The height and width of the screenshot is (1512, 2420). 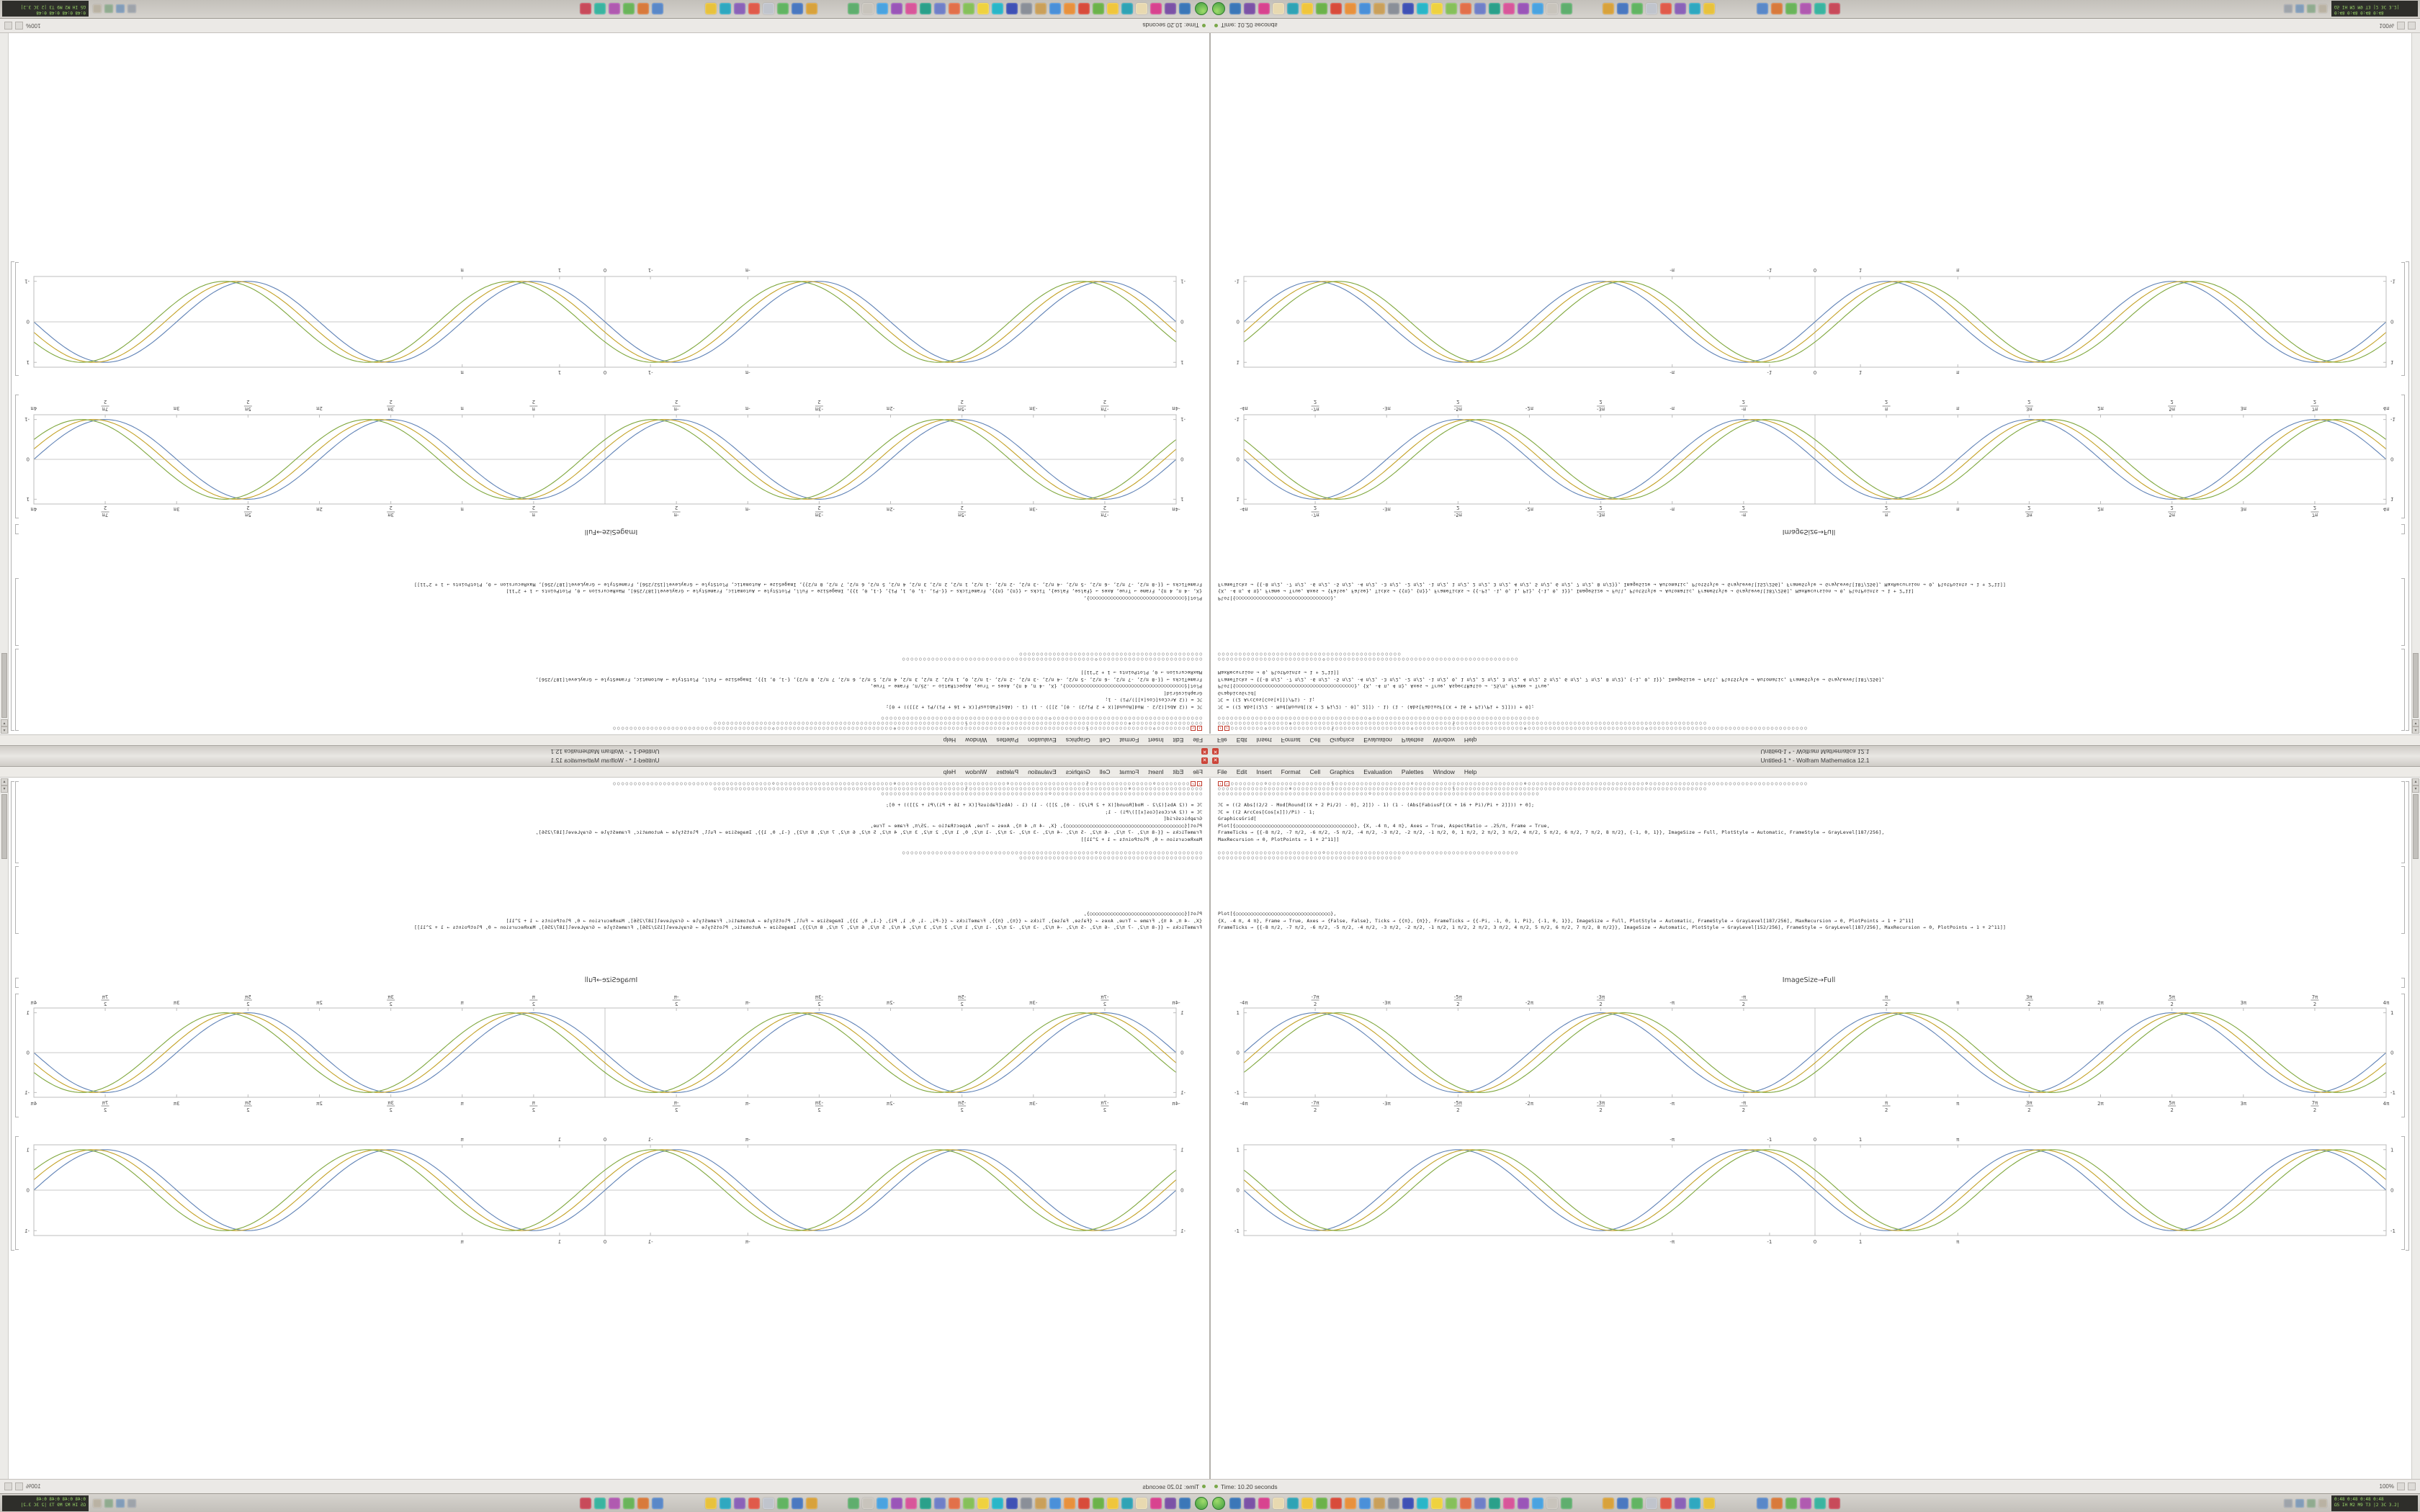 What do you see at coordinates (1129, 740) in the screenshot?
I see `menu-format: Format` at bounding box center [1129, 740].